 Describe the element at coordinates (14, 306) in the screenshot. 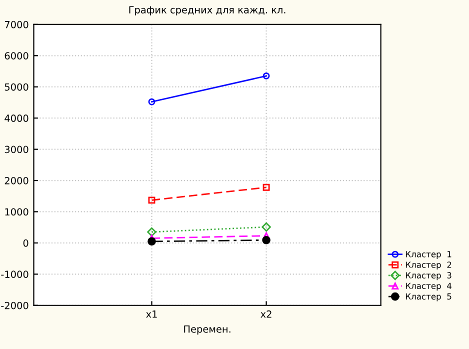

I see `y-tick-label: -2000` at that location.